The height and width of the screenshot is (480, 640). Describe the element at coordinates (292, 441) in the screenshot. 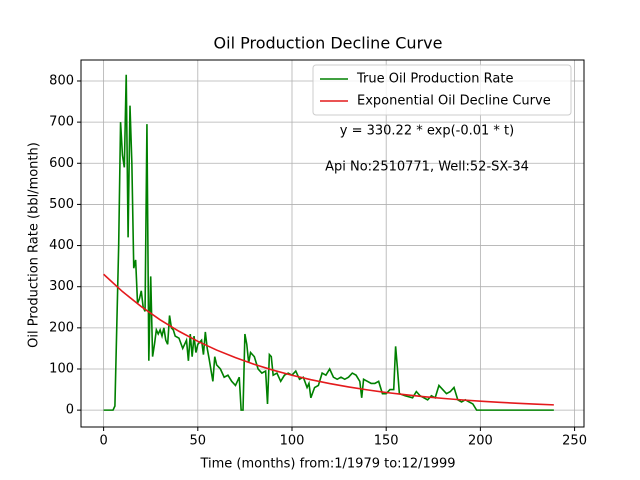

I see `x-tick-label: 100` at that location.